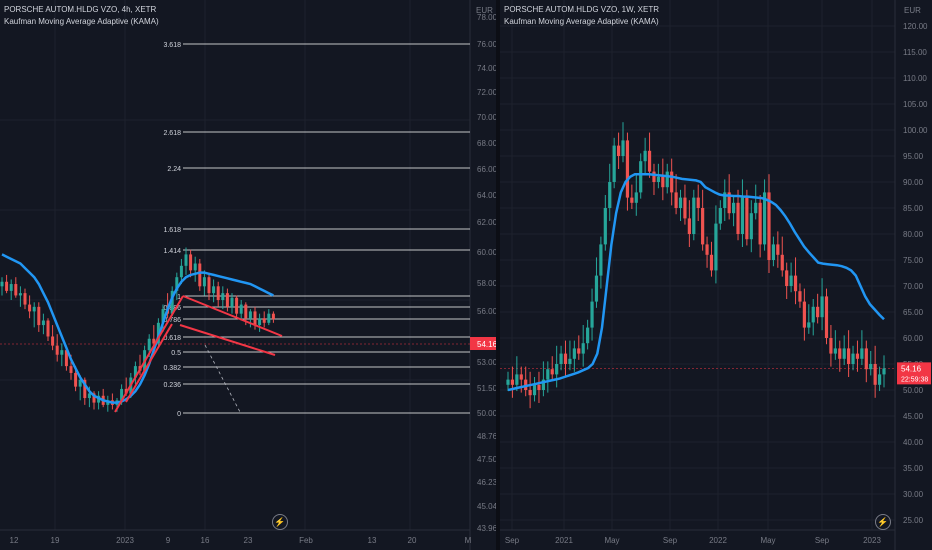 This screenshot has width=932, height=550. What do you see at coordinates (55, 540) in the screenshot?
I see `time-tick-label: 19` at bounding box center [55, 540].